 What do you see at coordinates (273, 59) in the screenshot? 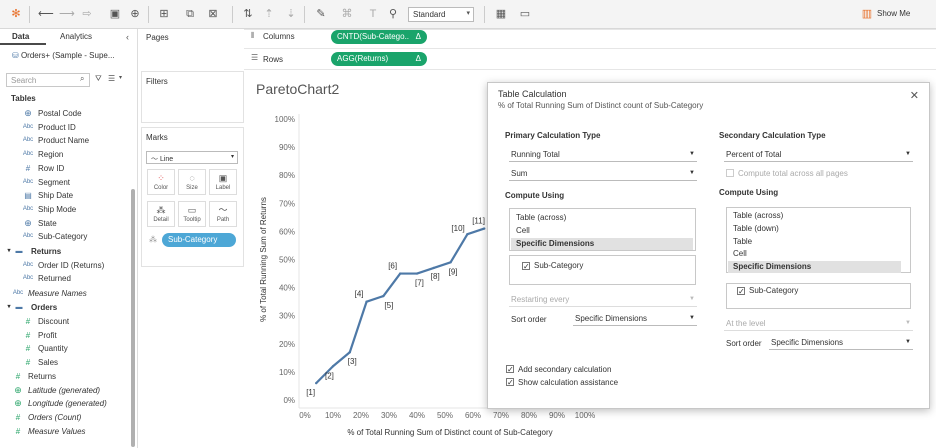
I see `rows-shelf-title: Rows` at bounding box center [273, 59].